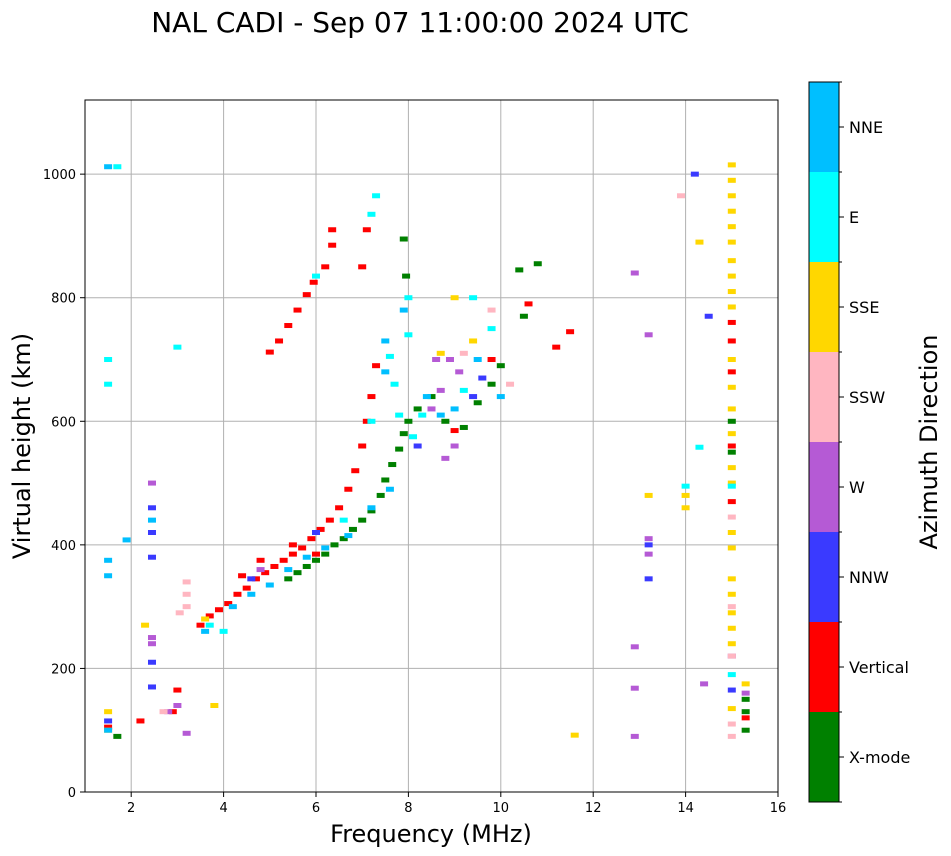  What do you see at coordinates (859, 442) in the screenshot?
I see `colorbar: X-mode Vertical NNW W SSW SSE E NNE` at bounding box center [859, 442].